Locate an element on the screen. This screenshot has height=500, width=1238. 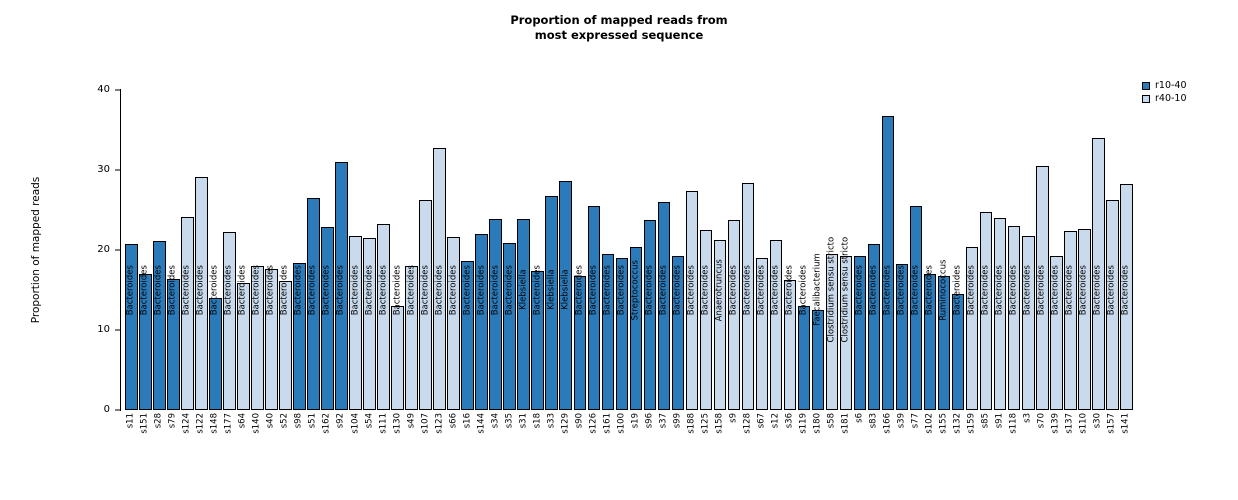
x-tick-label: s96 is located at coordinates (649, 421).